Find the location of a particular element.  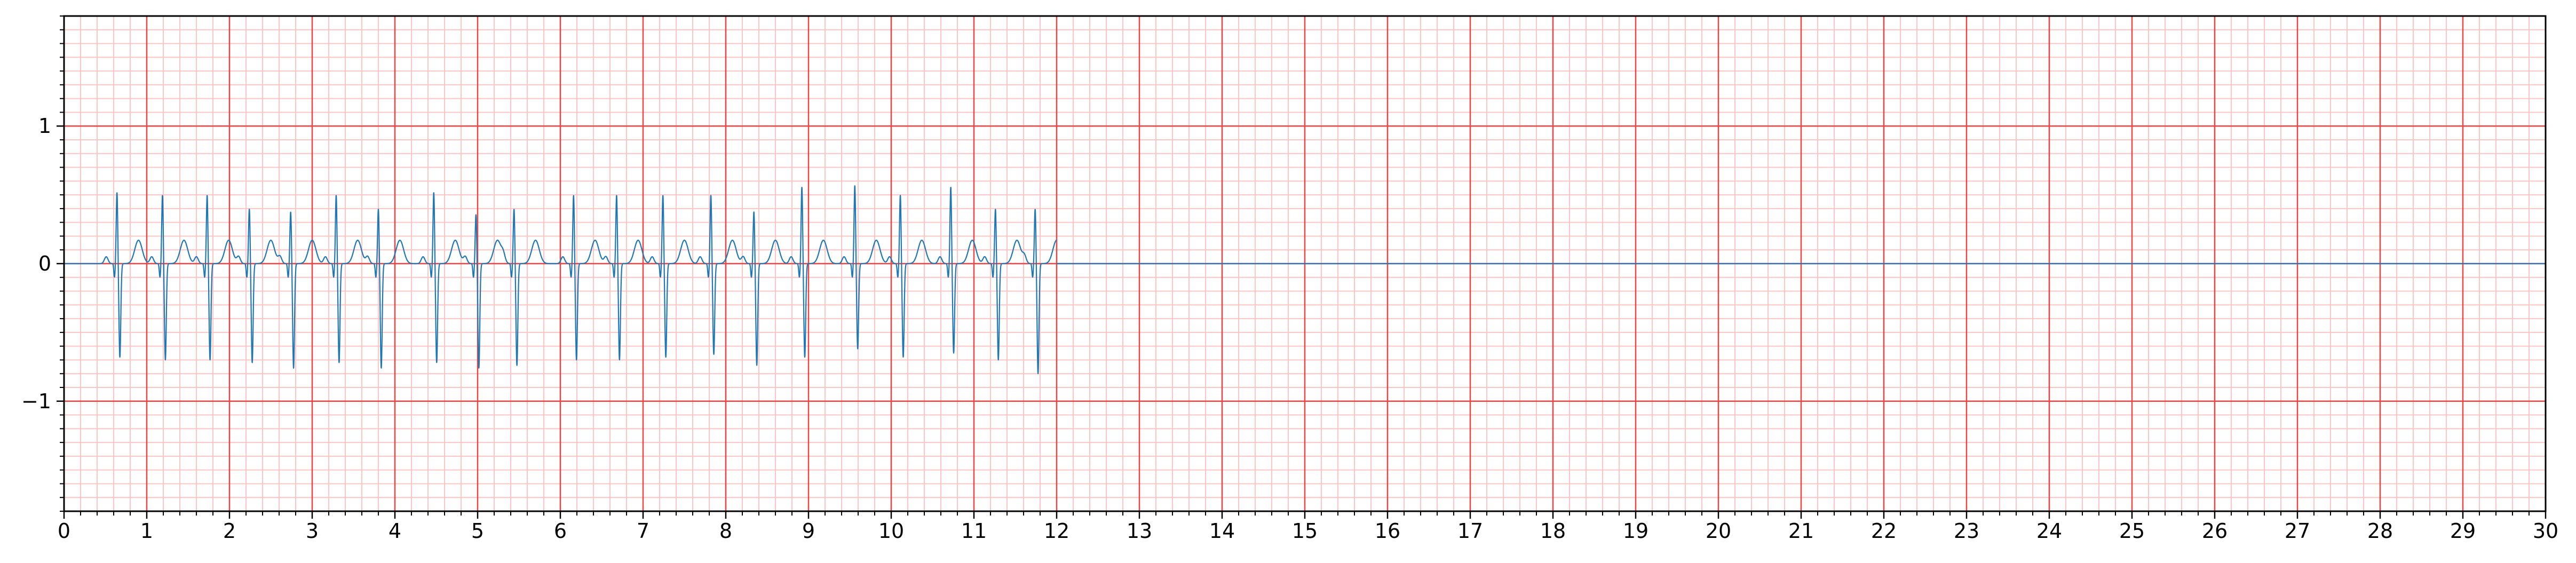

y-axis: −1 0 1 is located at coordinates (42, 263).